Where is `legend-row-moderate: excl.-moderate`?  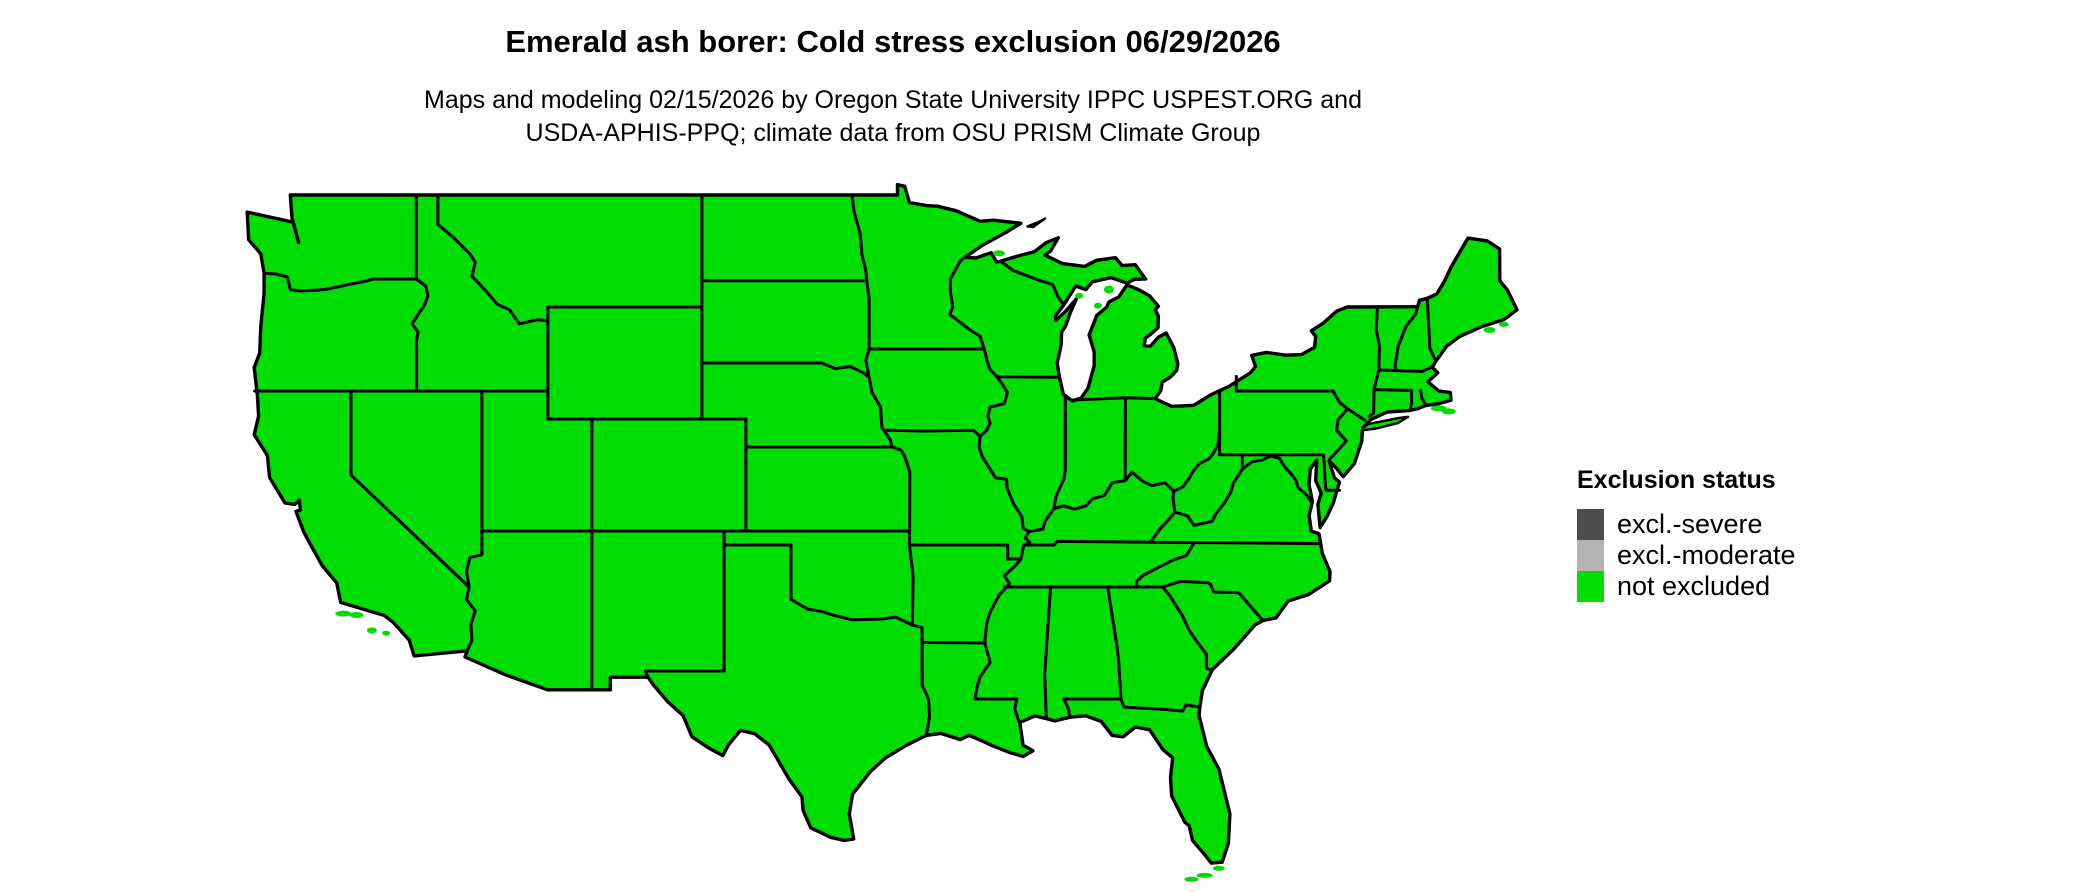 legend-row-moderate: excl.-moderate is located at coordinates (1686, 555).